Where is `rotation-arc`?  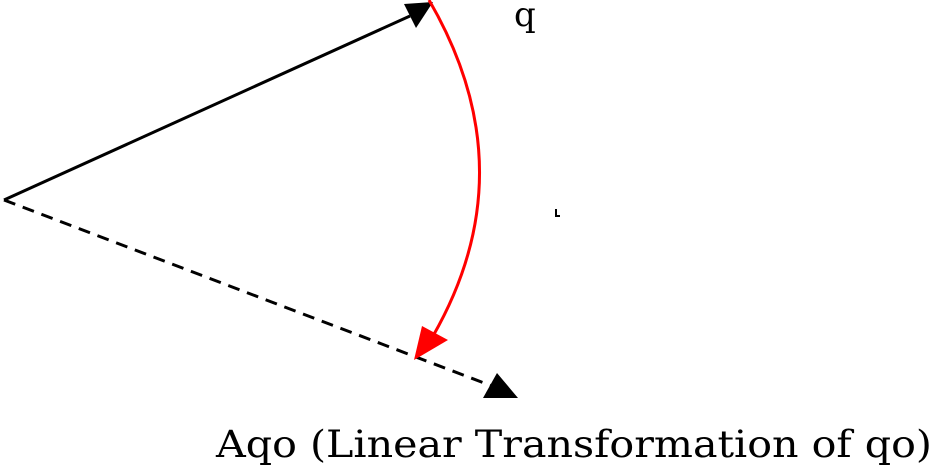 rotation-arc is located at coordinates (447, 180).